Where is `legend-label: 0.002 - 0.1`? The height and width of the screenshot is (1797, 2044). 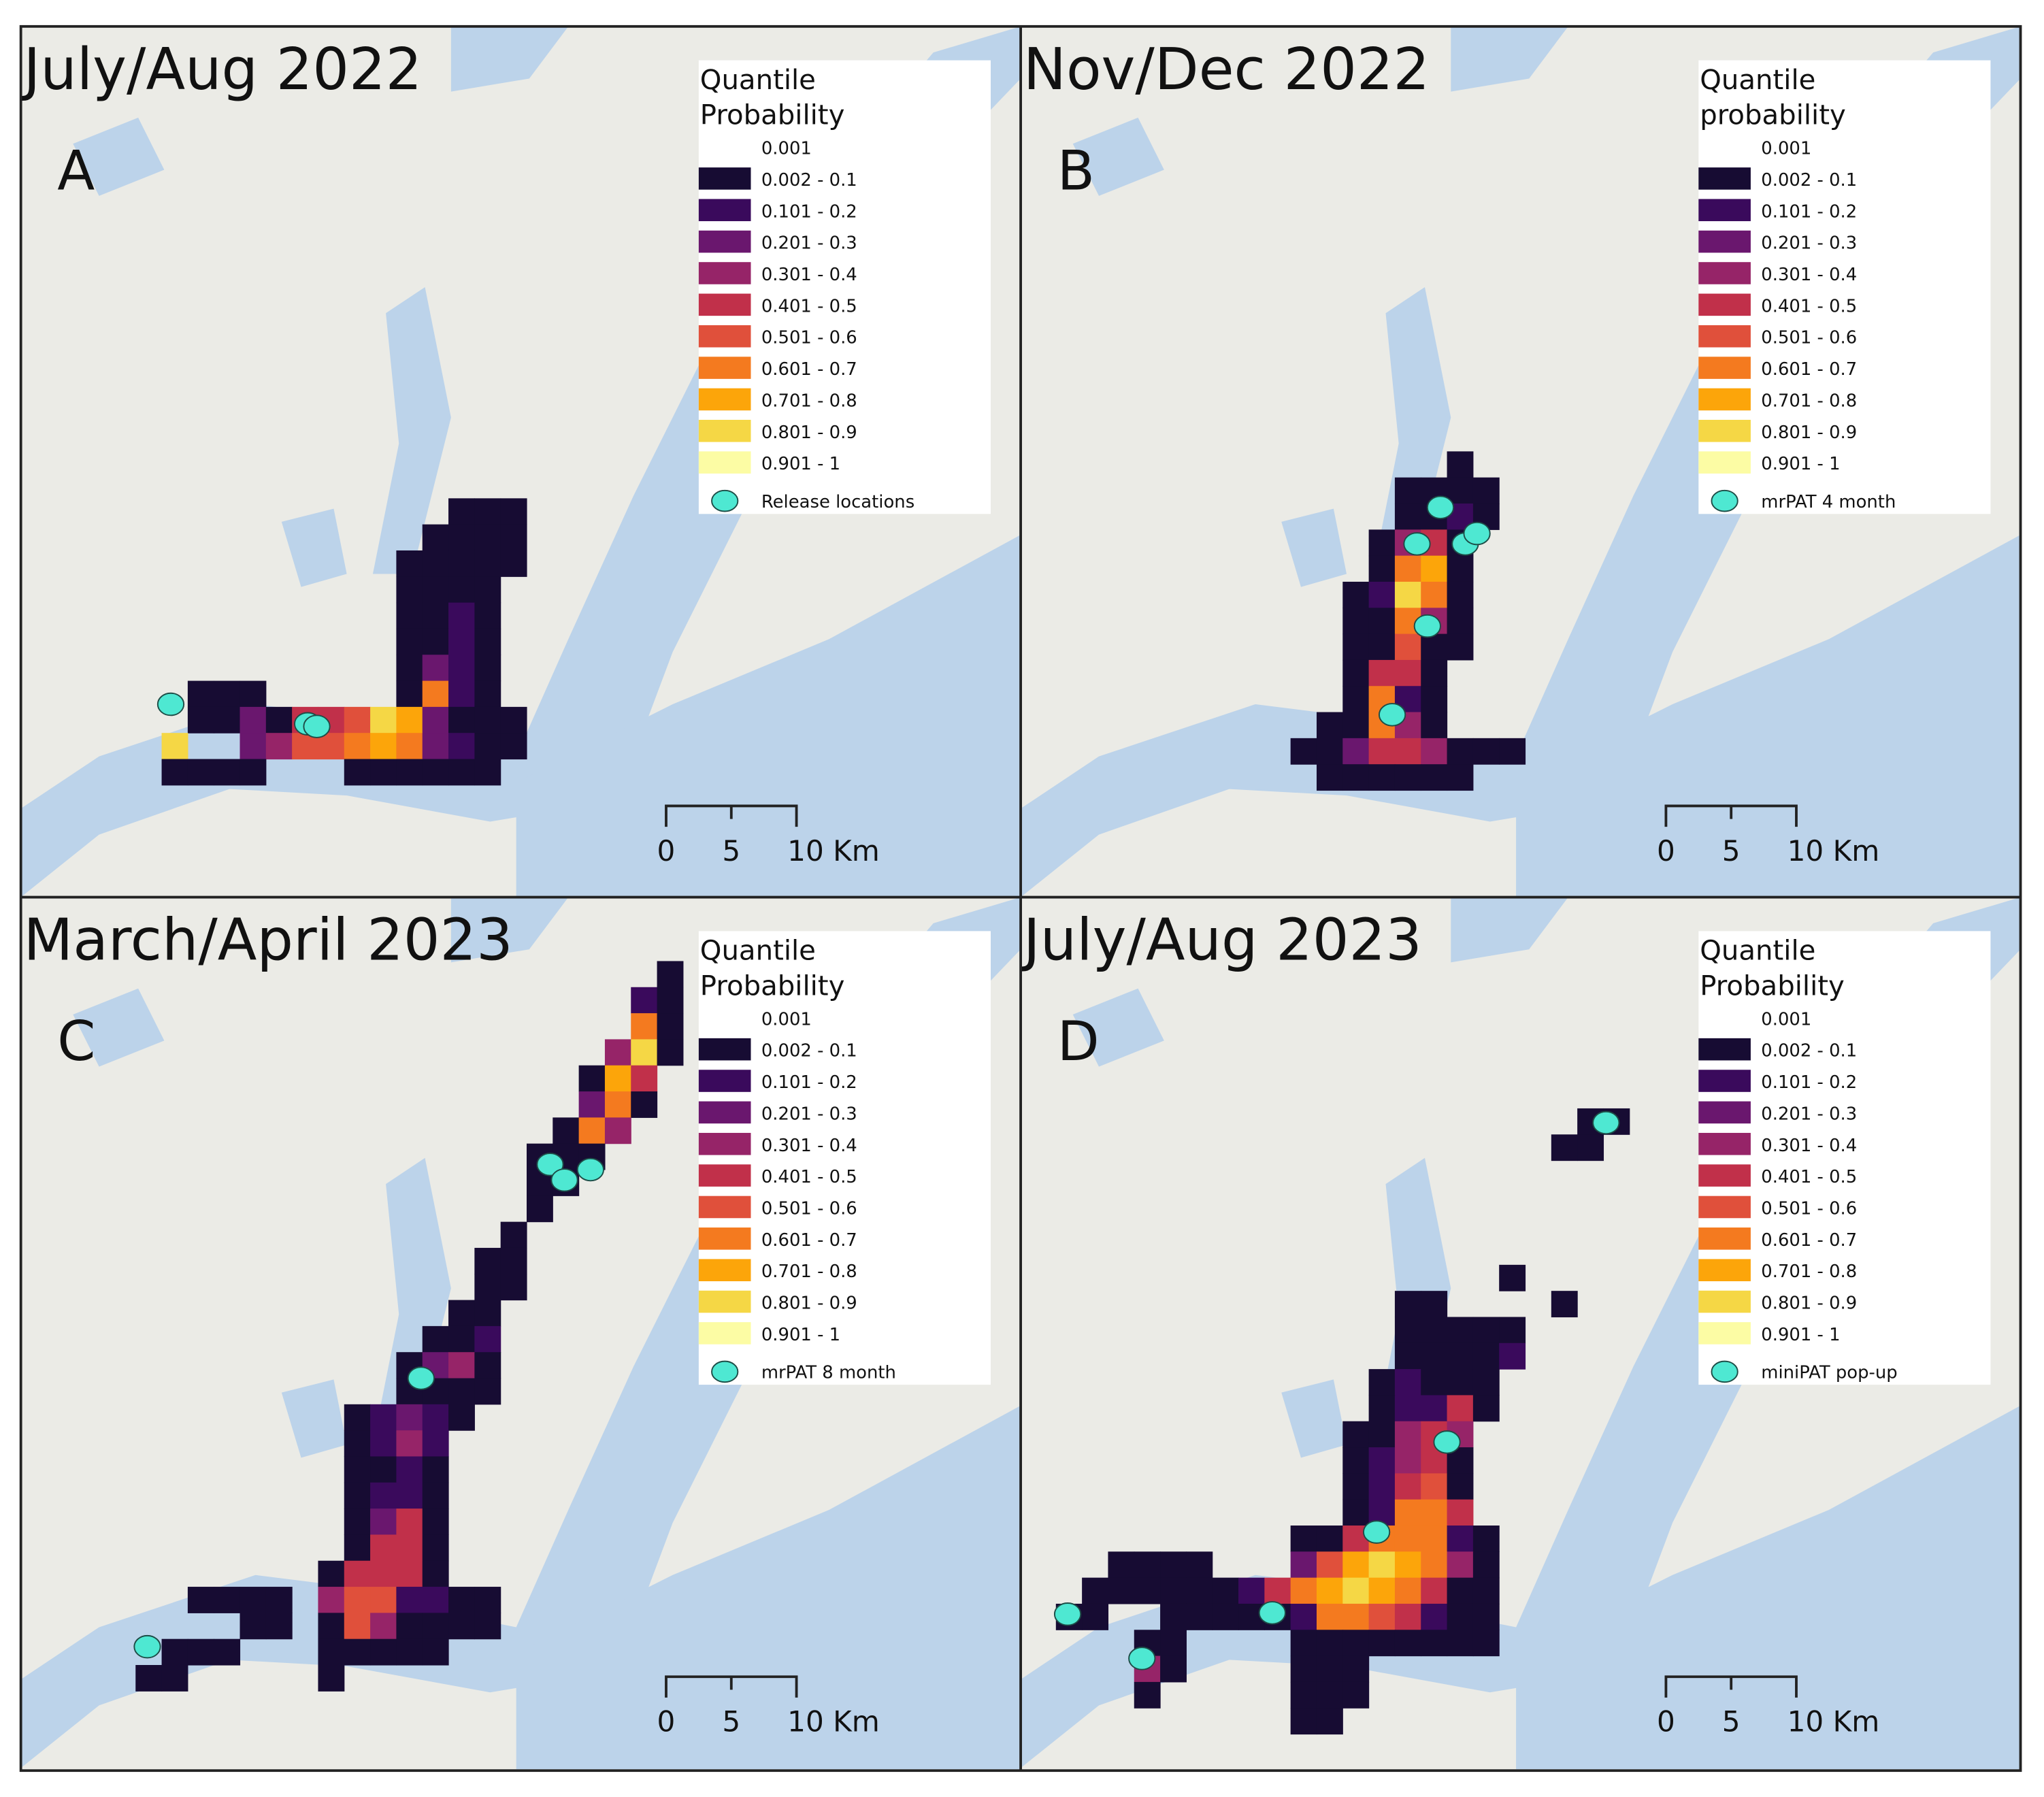 legend-label: 0.002 - 0.1 is located at coordinates (1809, 180).